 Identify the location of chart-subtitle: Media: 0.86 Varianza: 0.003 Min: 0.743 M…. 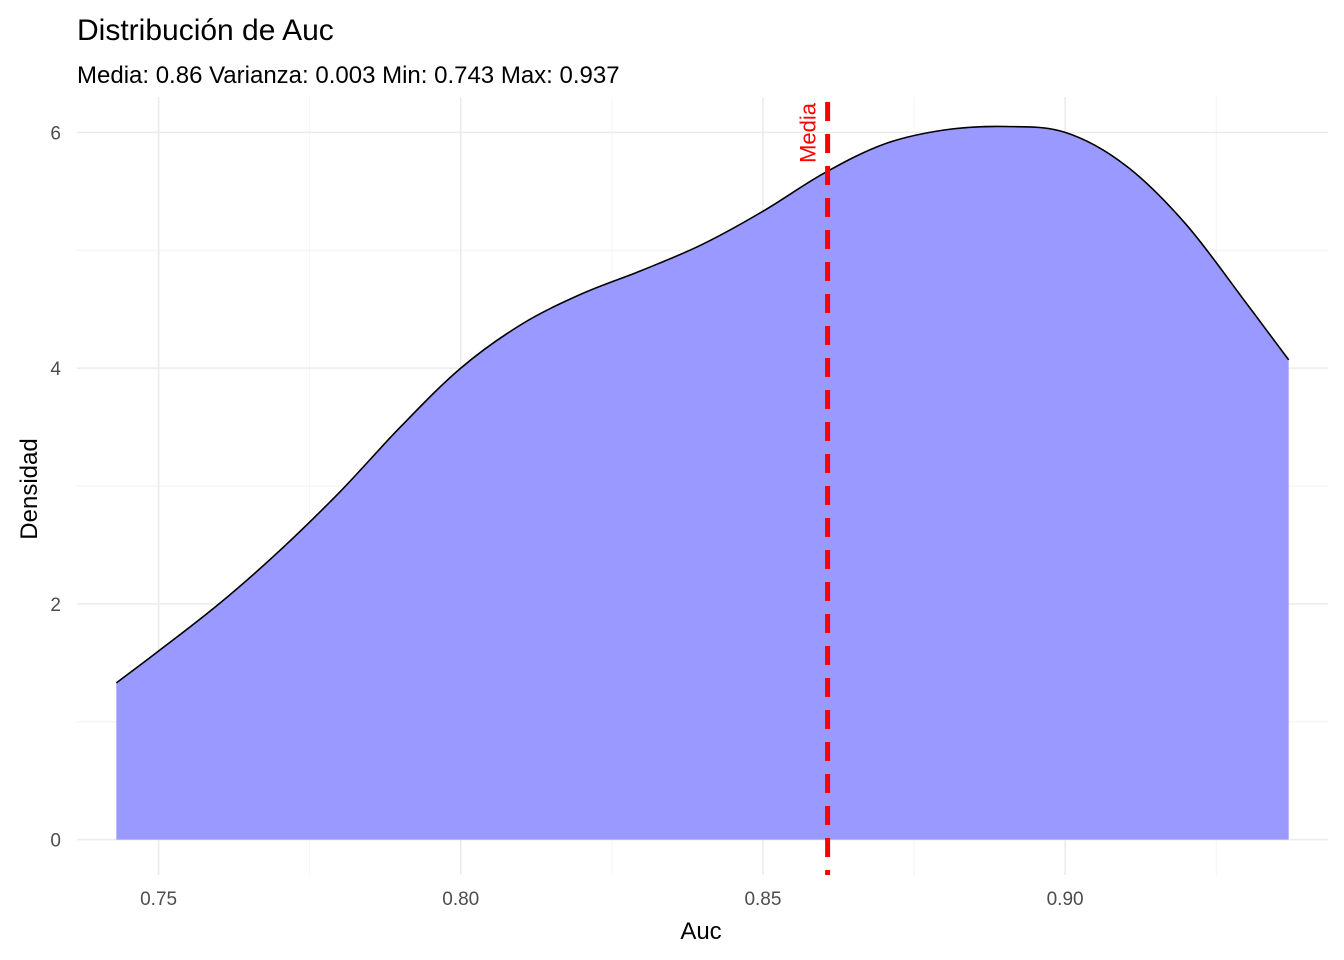
(348, 75).